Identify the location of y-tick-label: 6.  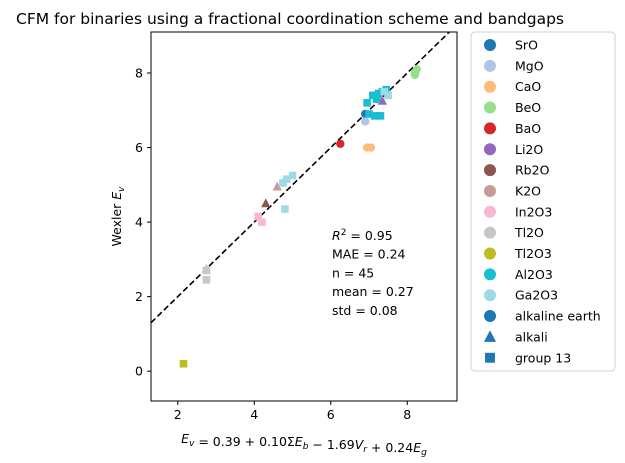
(139, 147).